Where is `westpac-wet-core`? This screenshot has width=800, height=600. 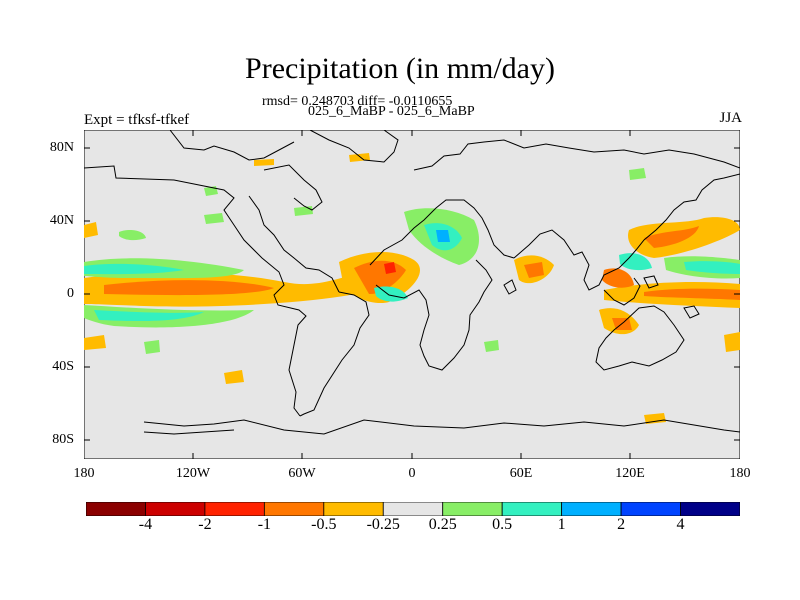 westpac-wet-core is located at coordinates (712, 267).